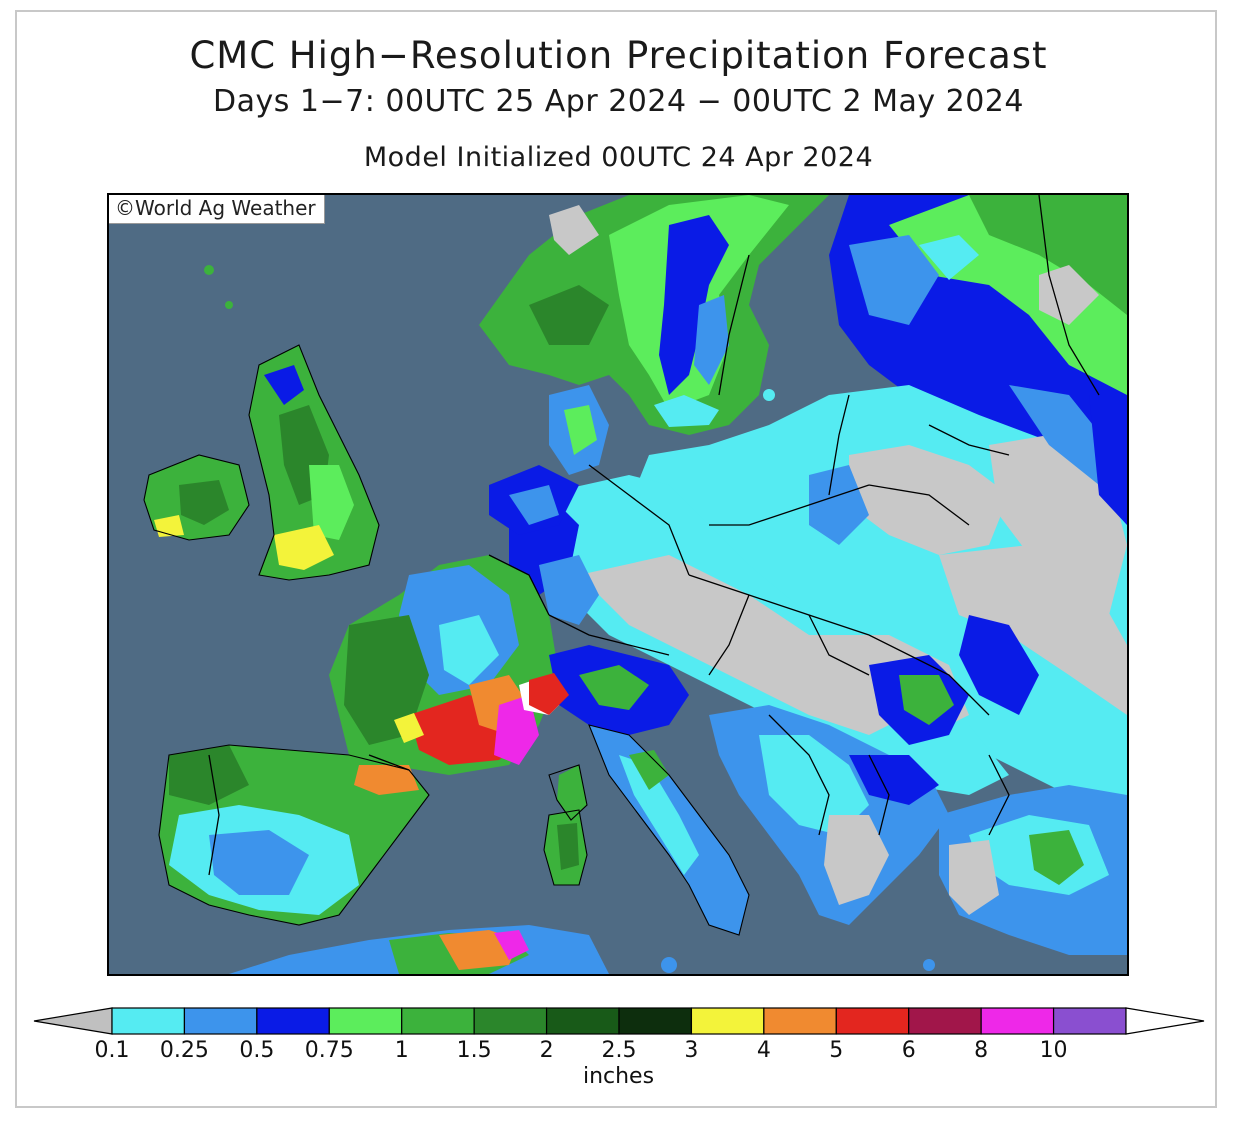 The width and height of the screenshot is (1237, 1122). Describe the element at coordinates (829, 815) in the screenshot. I see `land-balkans` at that location.